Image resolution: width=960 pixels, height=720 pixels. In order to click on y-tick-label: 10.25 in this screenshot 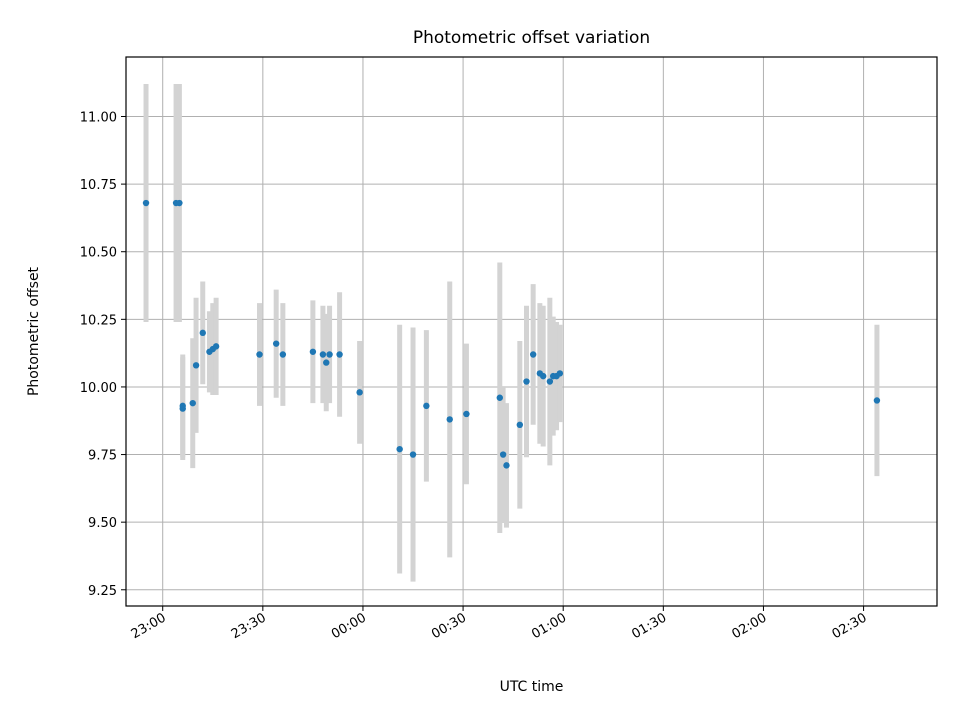, I will do `click(98, 320)`.